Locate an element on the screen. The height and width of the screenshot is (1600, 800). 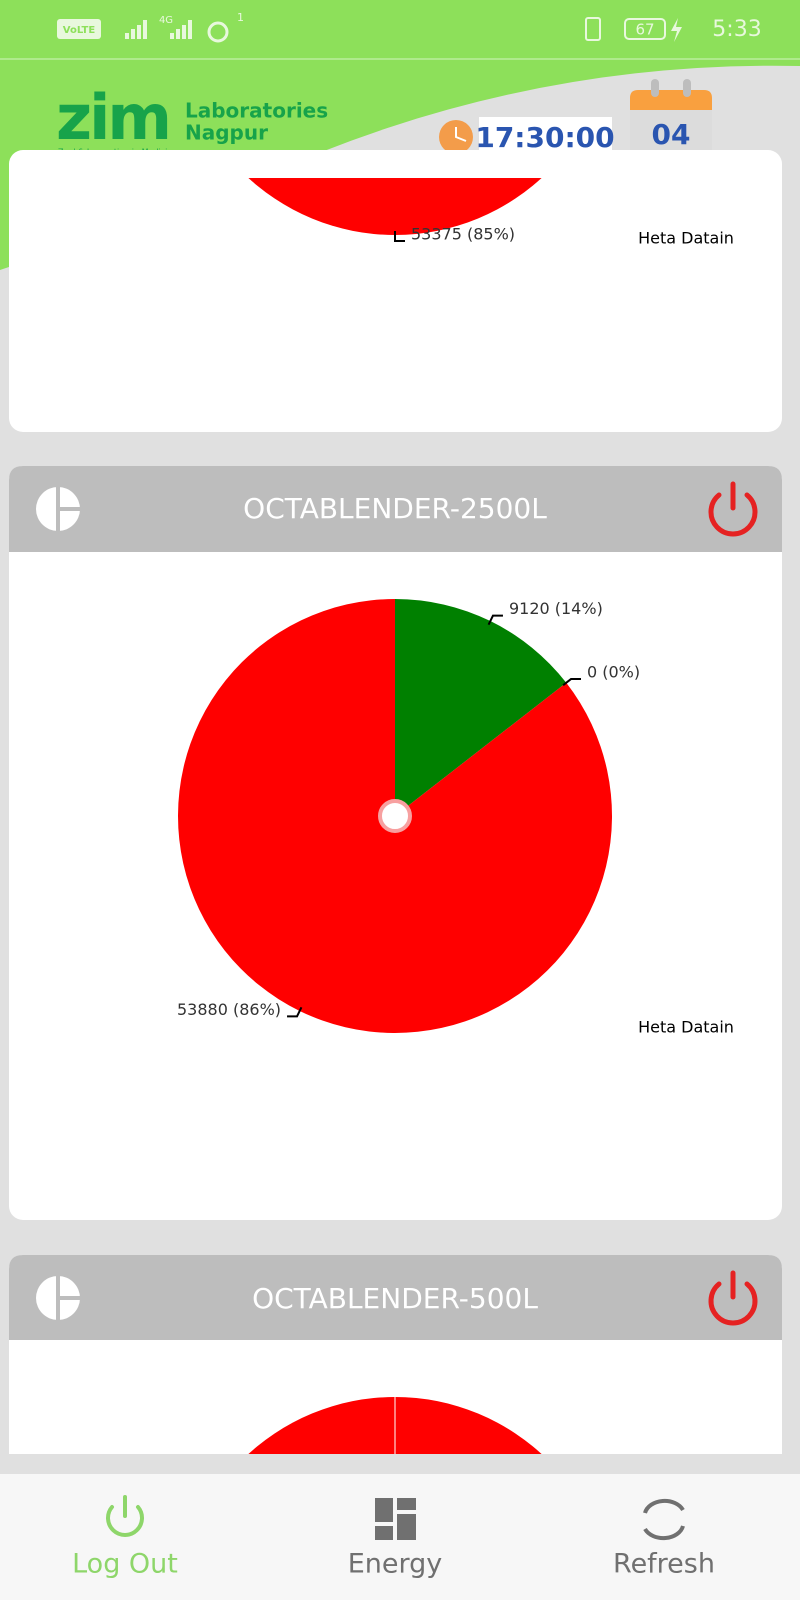
value-label: 53880 (86%) is located at coordinates (229, 1009).